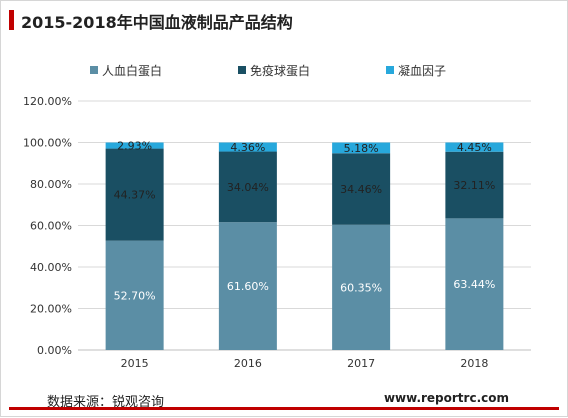  I want to click on data-label: 2.93%, so click(134, 146).